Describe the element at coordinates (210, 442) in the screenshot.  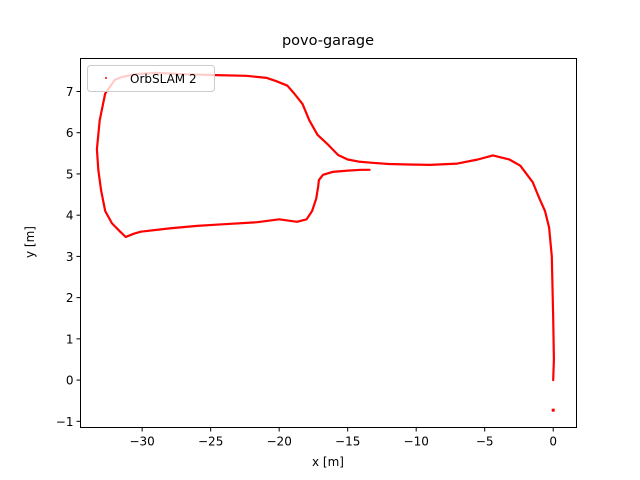
I see `x-tick-label: −25` at that location.